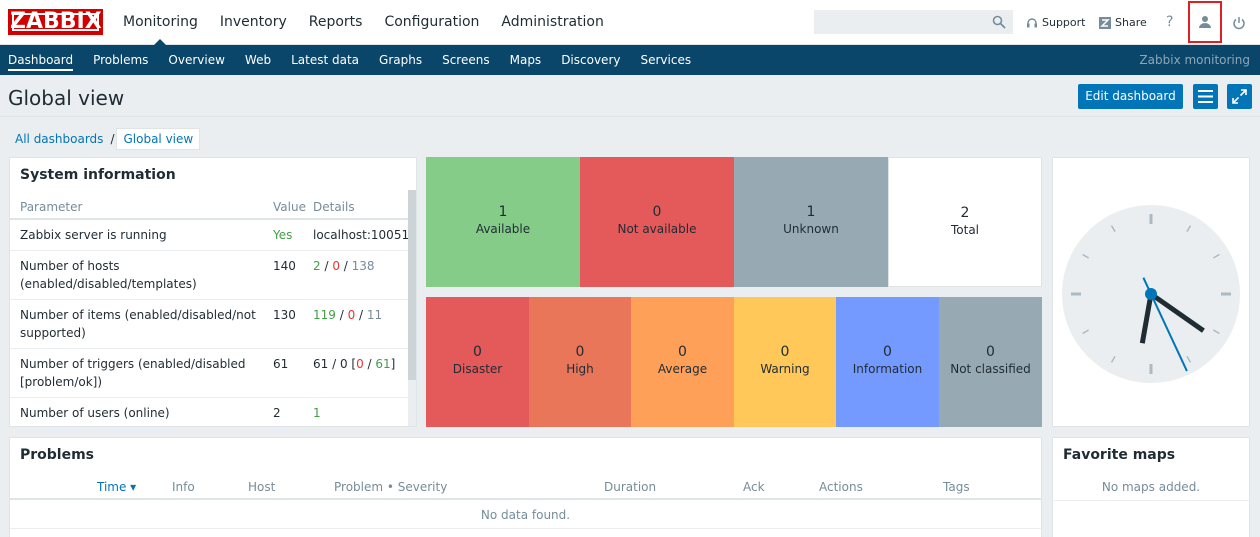 This screenshot has height=537, width=1260. I want to click on host-availability-available: 1 Available, so click(503, 222).